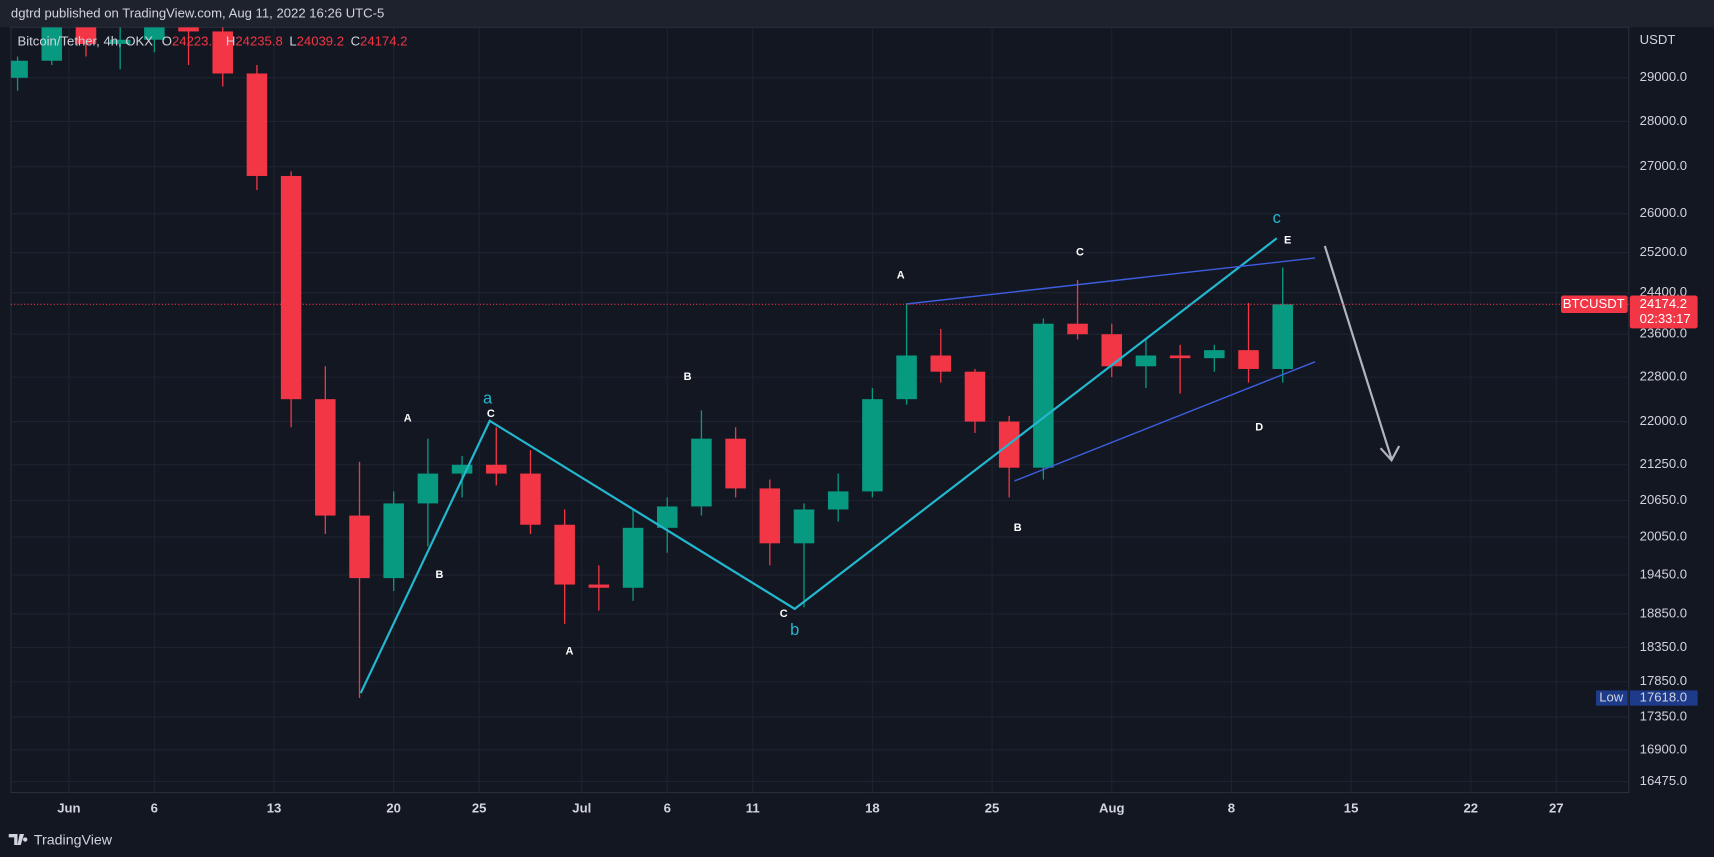 The image size is (1714, 857). What do you see at coordinates (1663, 76) in the screenshot?
I see `y-tick-label: 29000.0` at bounding box center [1663, 76].